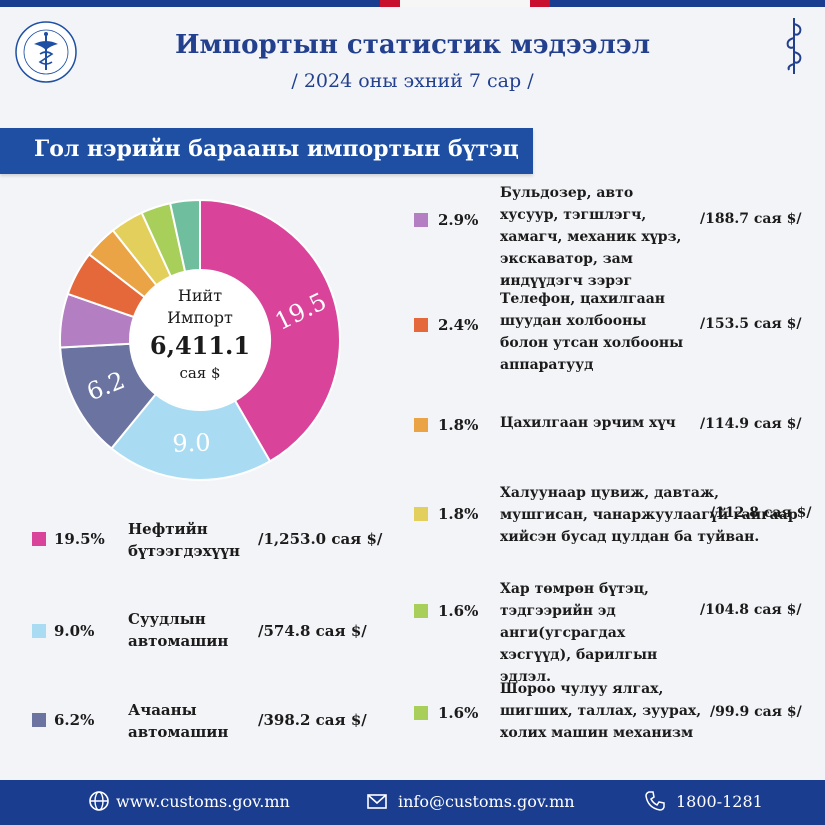  What do you see at coordinates (751, 610) in the screenshot?
I see `legend-amount: /104.8 сая $/` at bounding box center [751, 610].